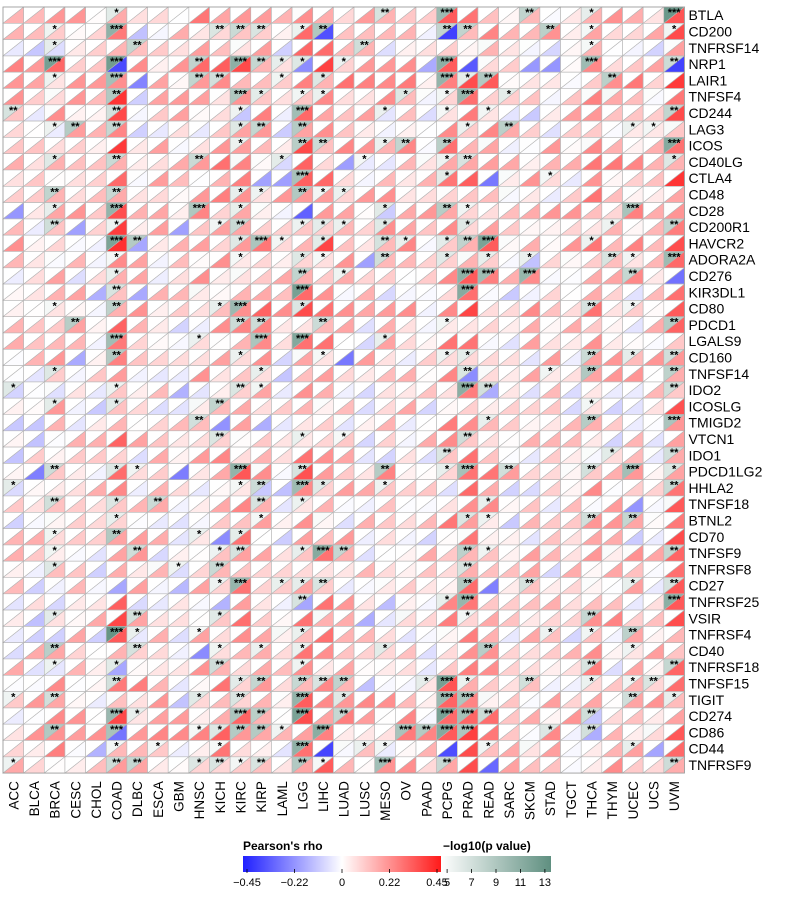  What do you see at coordinates (723, 48) in the screenshot?
I see `row-label: TNFRSF14` at bounding box center [723, 48].